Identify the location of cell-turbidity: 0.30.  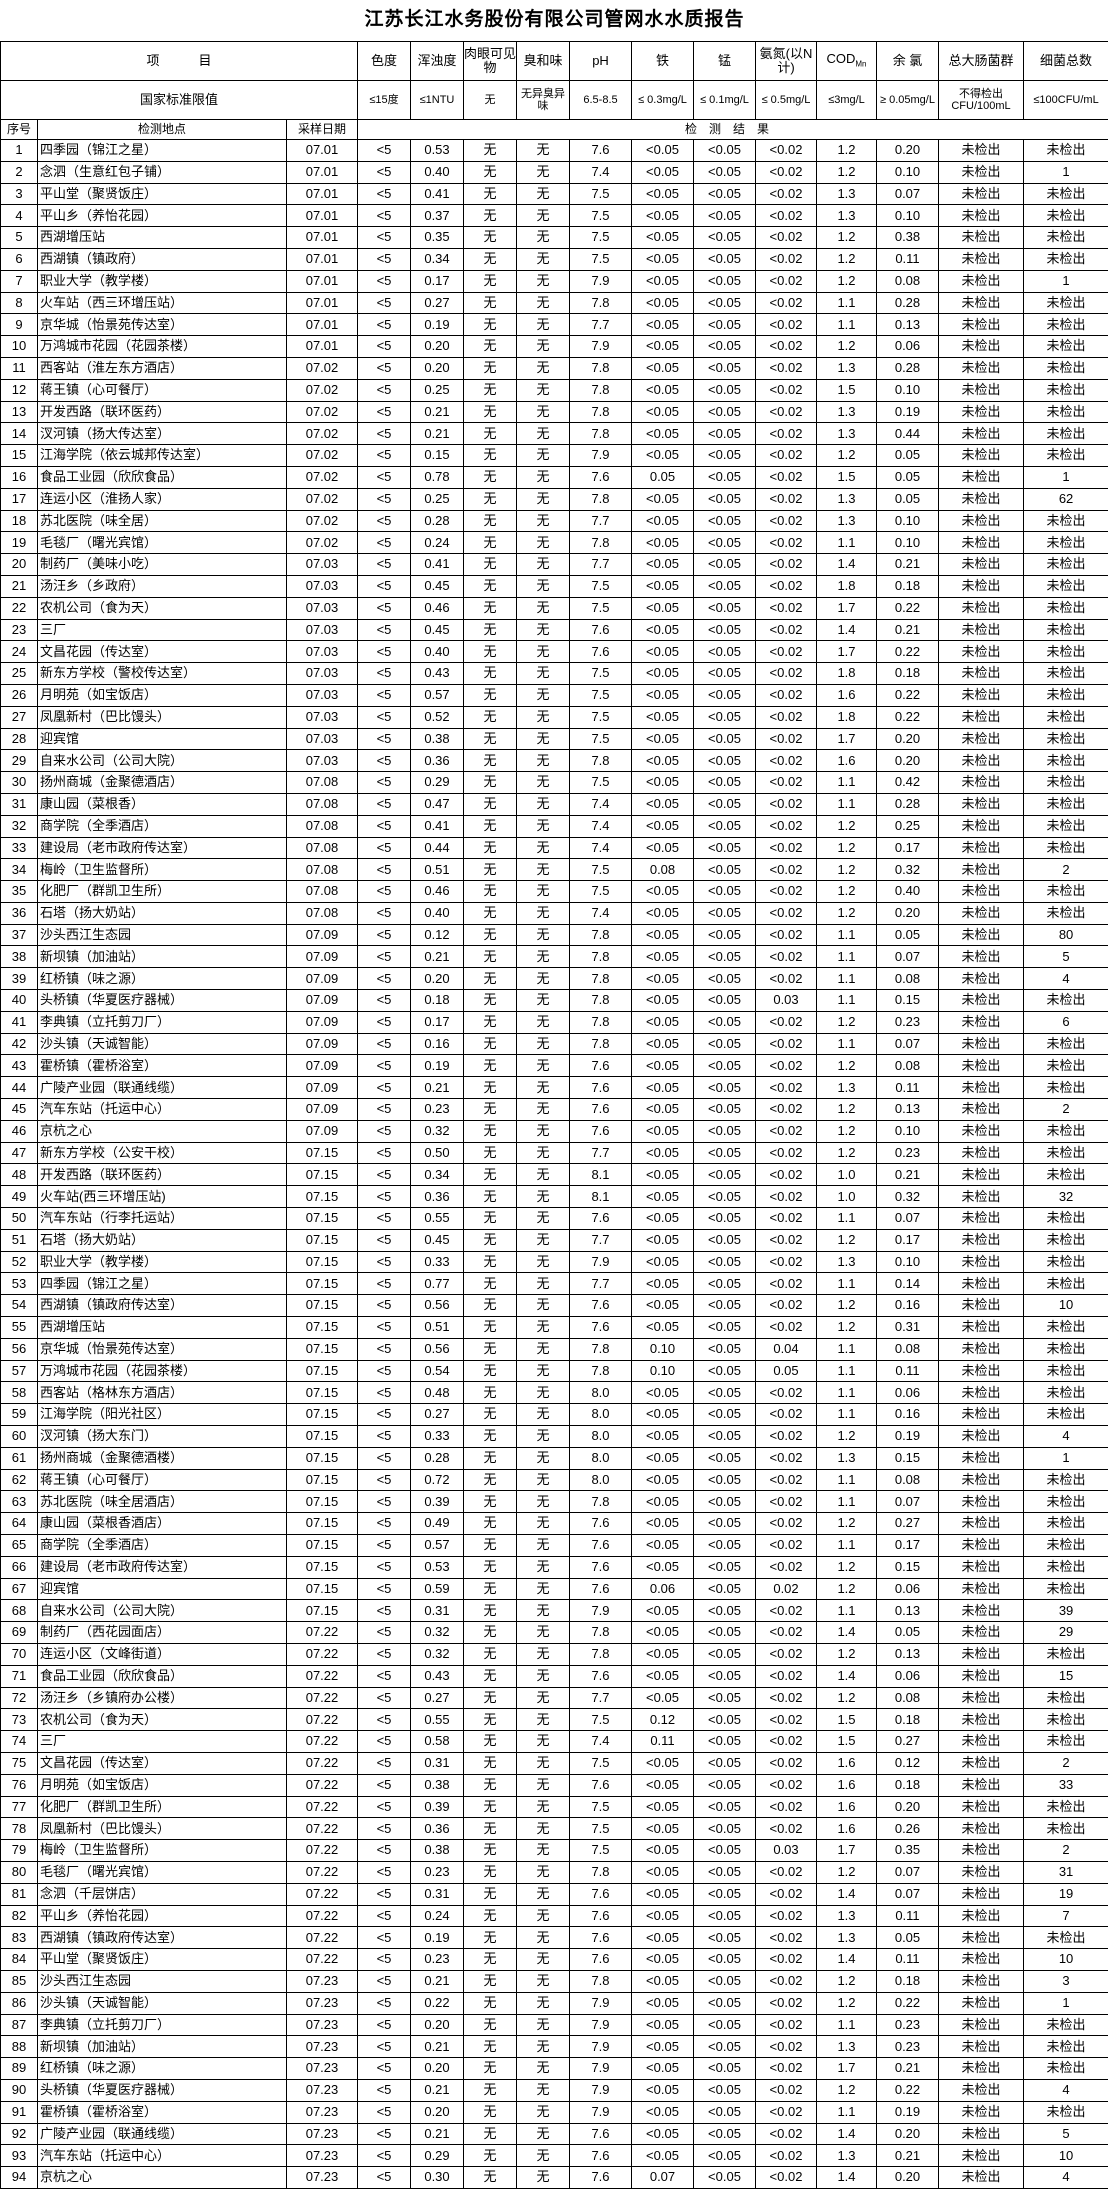
(437, 2177).